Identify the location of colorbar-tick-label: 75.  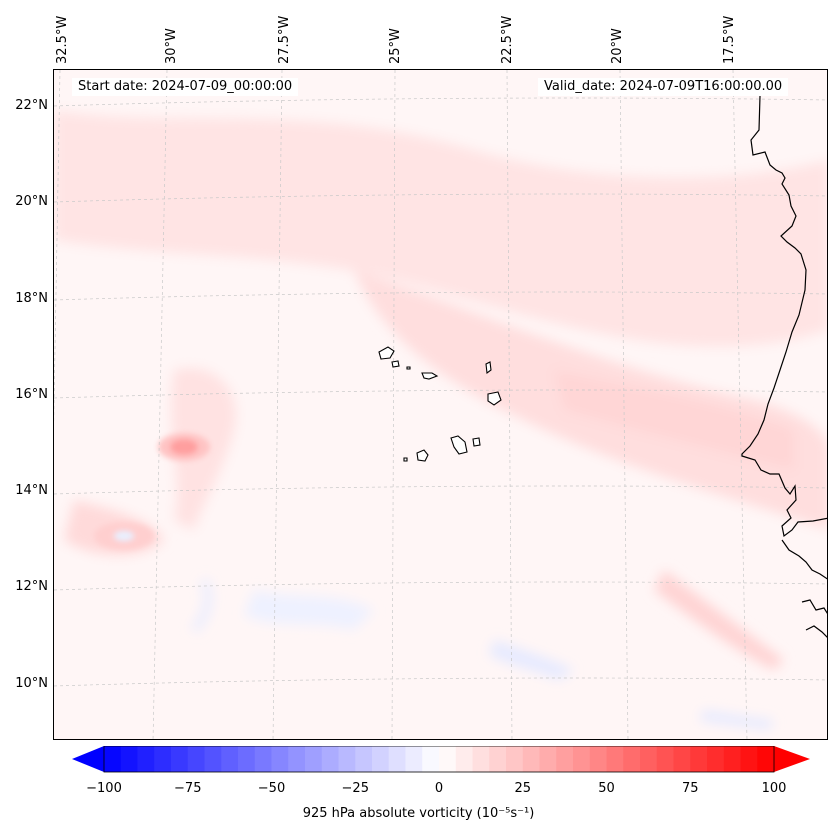
(690, 788).